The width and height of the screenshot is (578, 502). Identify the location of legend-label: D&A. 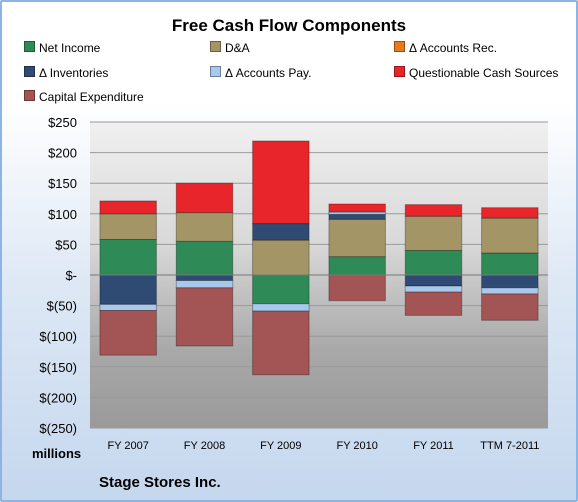
(237, 48).